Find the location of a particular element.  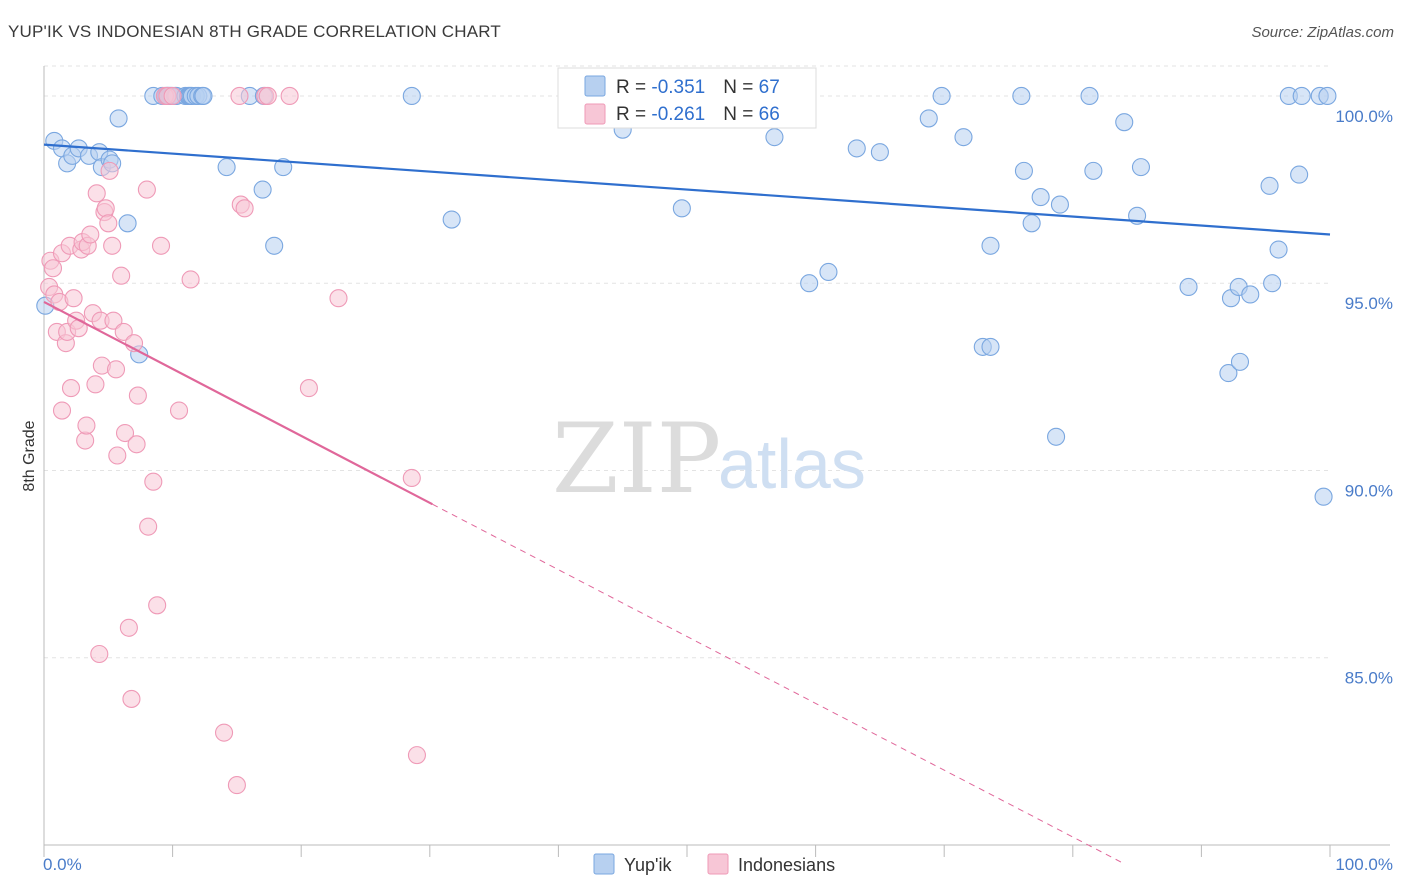

legend-swatch-yupik is located at coordinates (595, 86).